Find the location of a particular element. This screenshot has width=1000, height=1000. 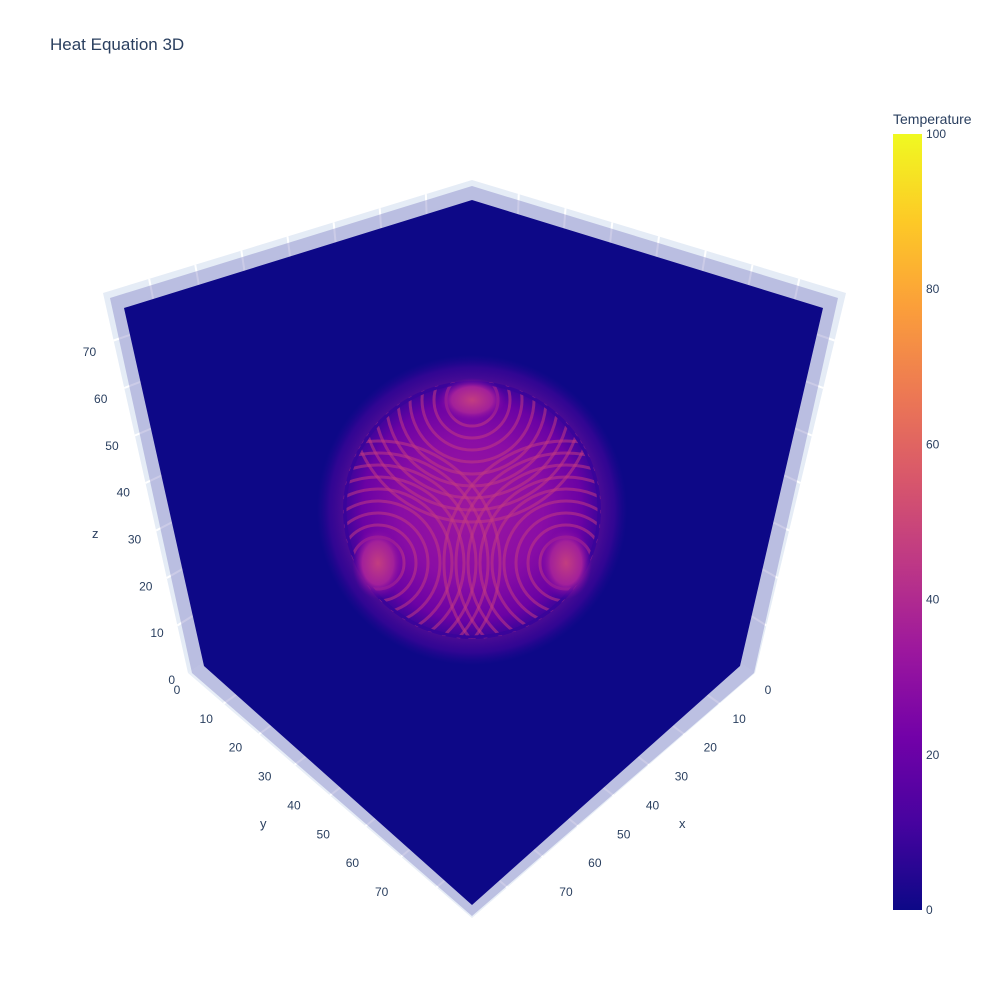

x-tick-label: 10 is located at coordinates (739, 719).